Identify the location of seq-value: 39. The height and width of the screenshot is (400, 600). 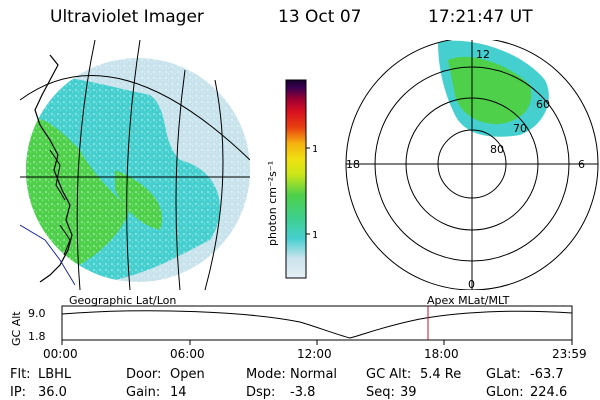
(408, 392).